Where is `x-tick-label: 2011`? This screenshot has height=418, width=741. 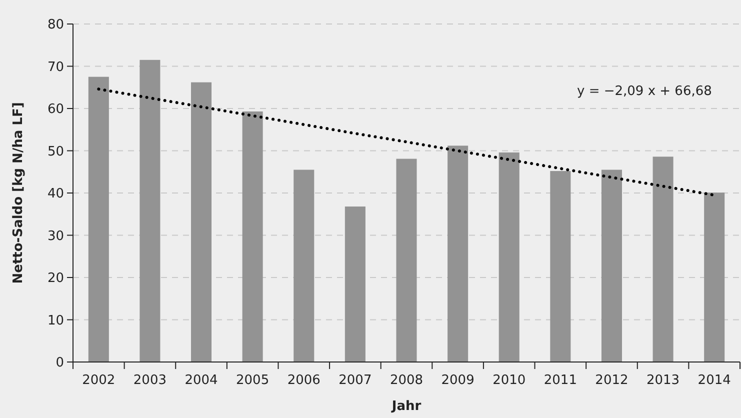
x-tick-label: 2011 is located at coordinates (560, 380).